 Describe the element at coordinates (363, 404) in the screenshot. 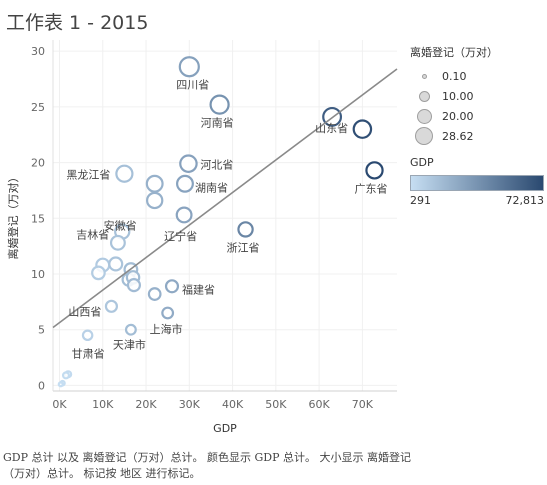

I see `x-tick-label: 70K` at that location.